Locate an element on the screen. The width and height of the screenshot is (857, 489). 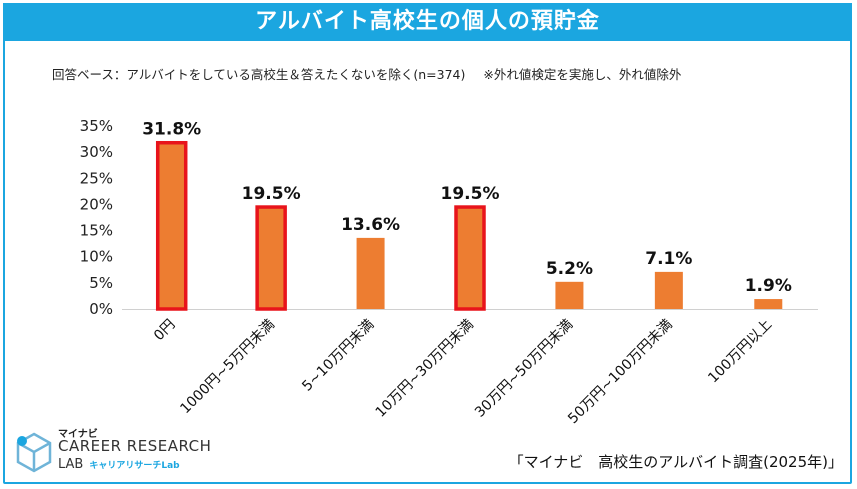
y-tick-label: 15% is located at coordinates (96, 231).